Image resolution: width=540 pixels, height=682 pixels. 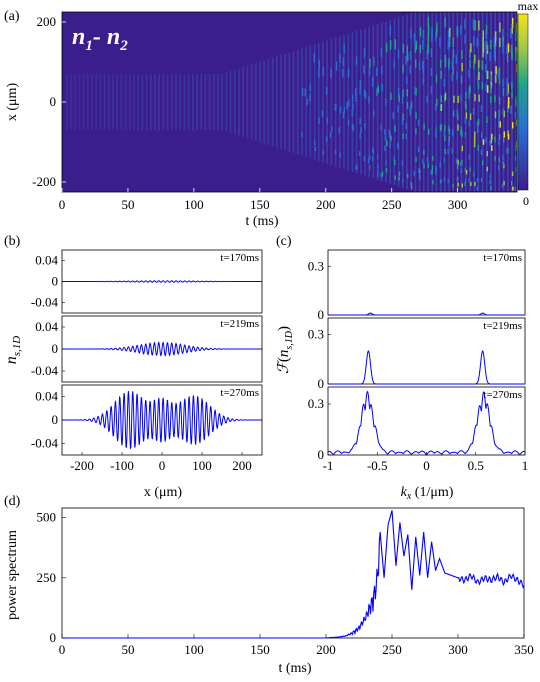 I want to click on colorbar-min-label: 0, so click(x=526, y=201).